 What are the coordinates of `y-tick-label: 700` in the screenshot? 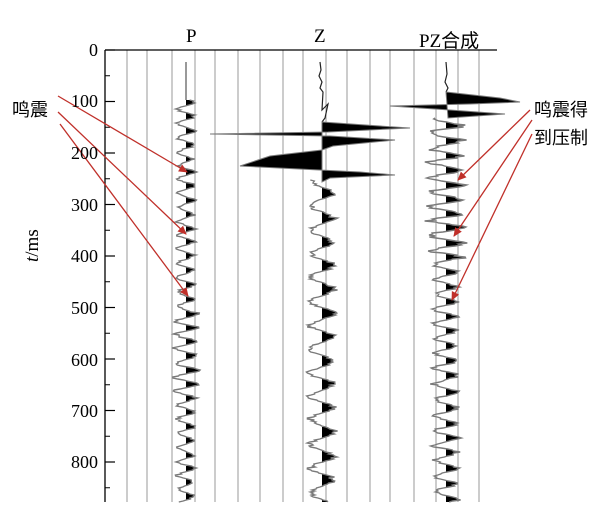 It's located at (84, 411).